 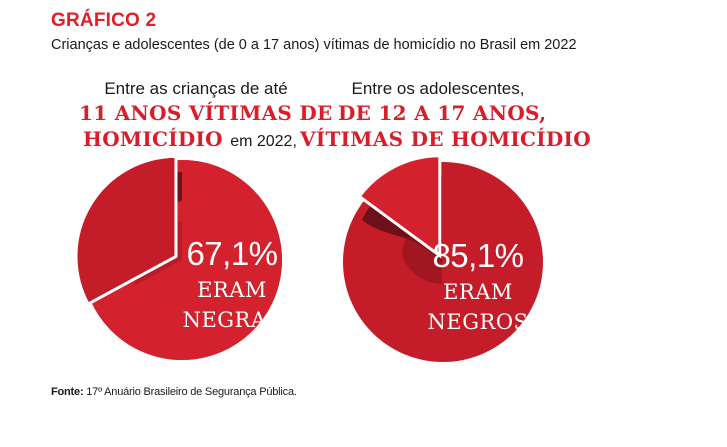 What do you see at coordinates (126, 230) in the screenshot?
I see `left-pie-slice-rest` at bounding box center [126, 230].